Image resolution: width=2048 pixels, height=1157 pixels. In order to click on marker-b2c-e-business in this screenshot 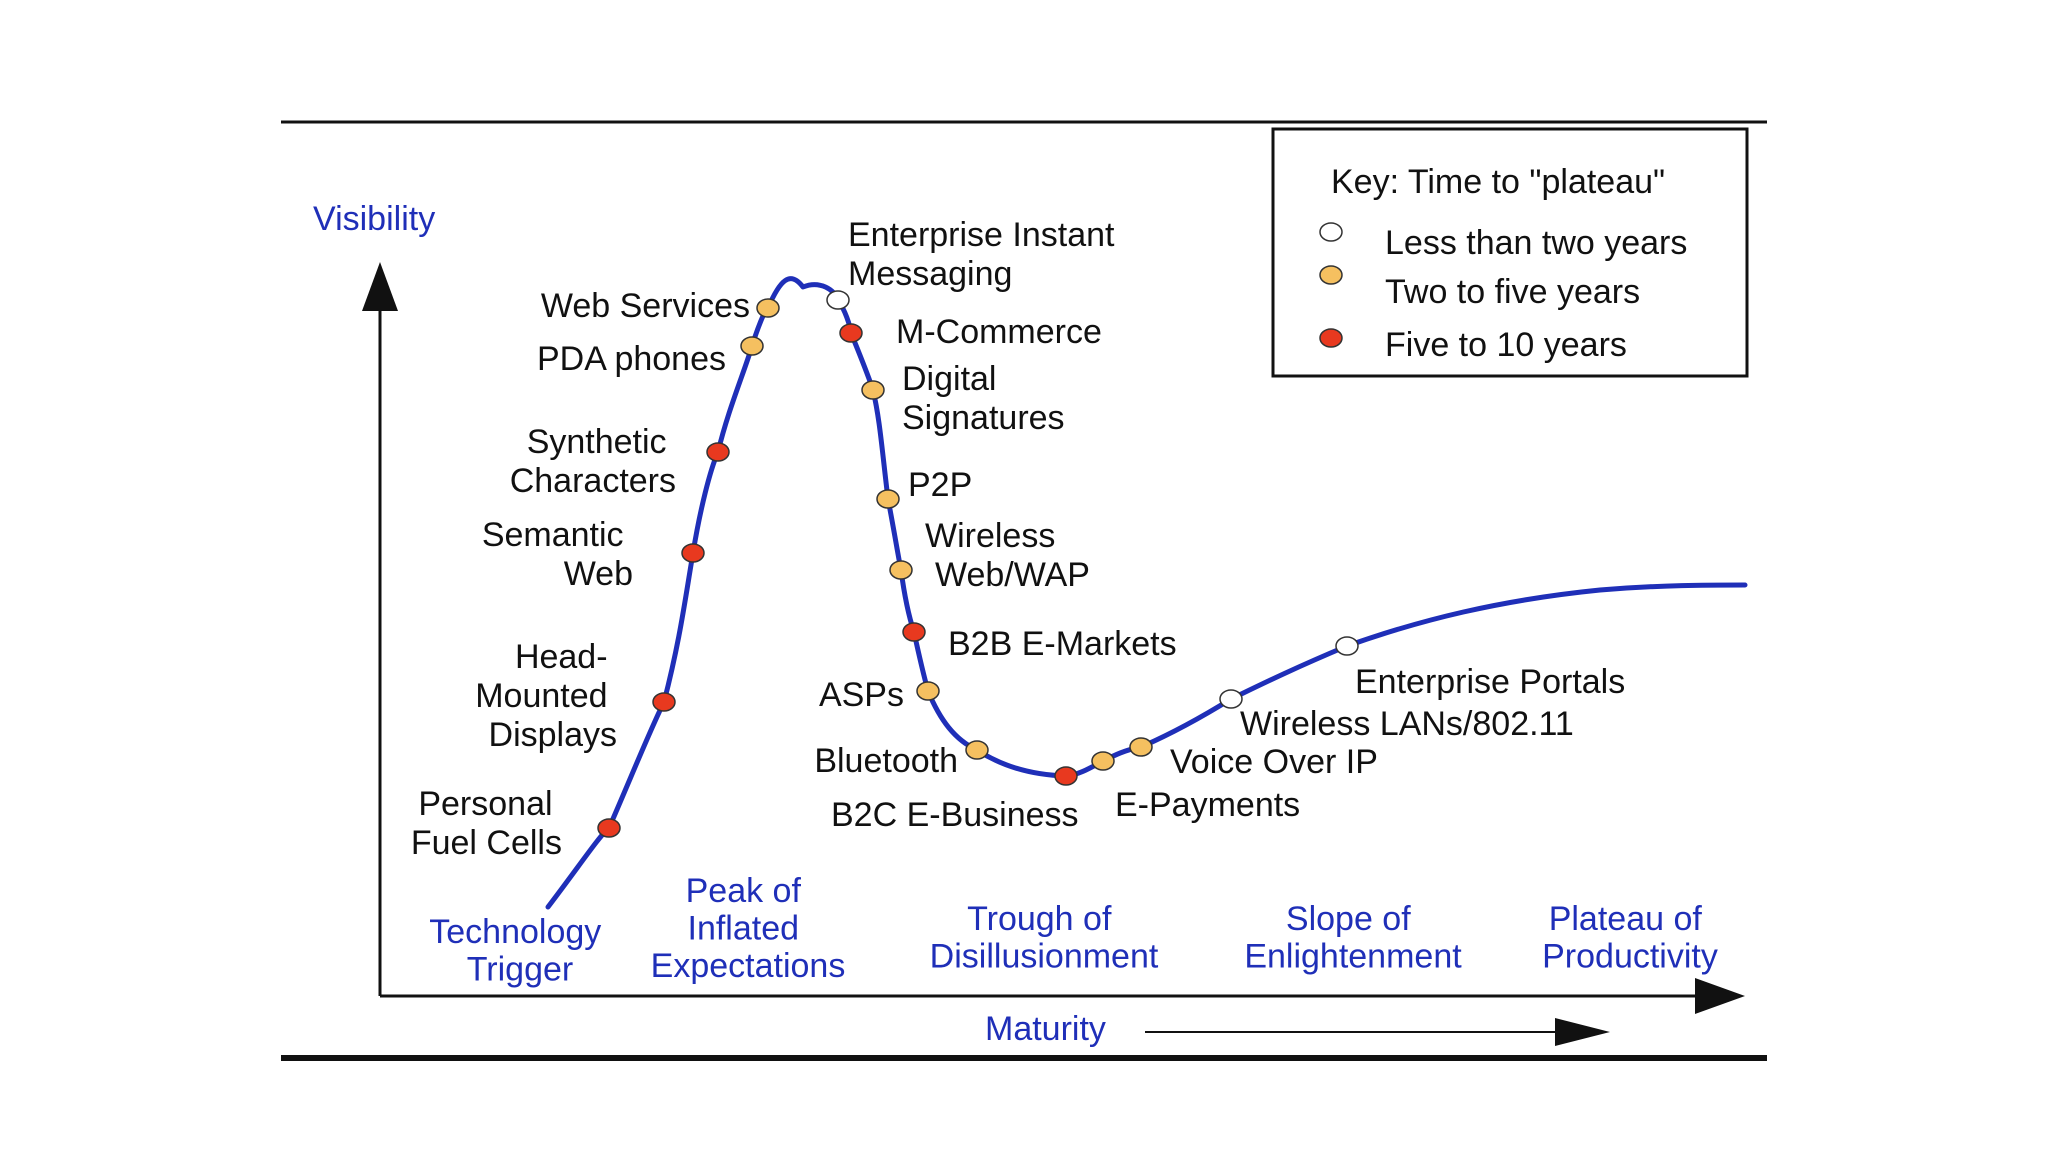, I will do `click(1066, 776)`.